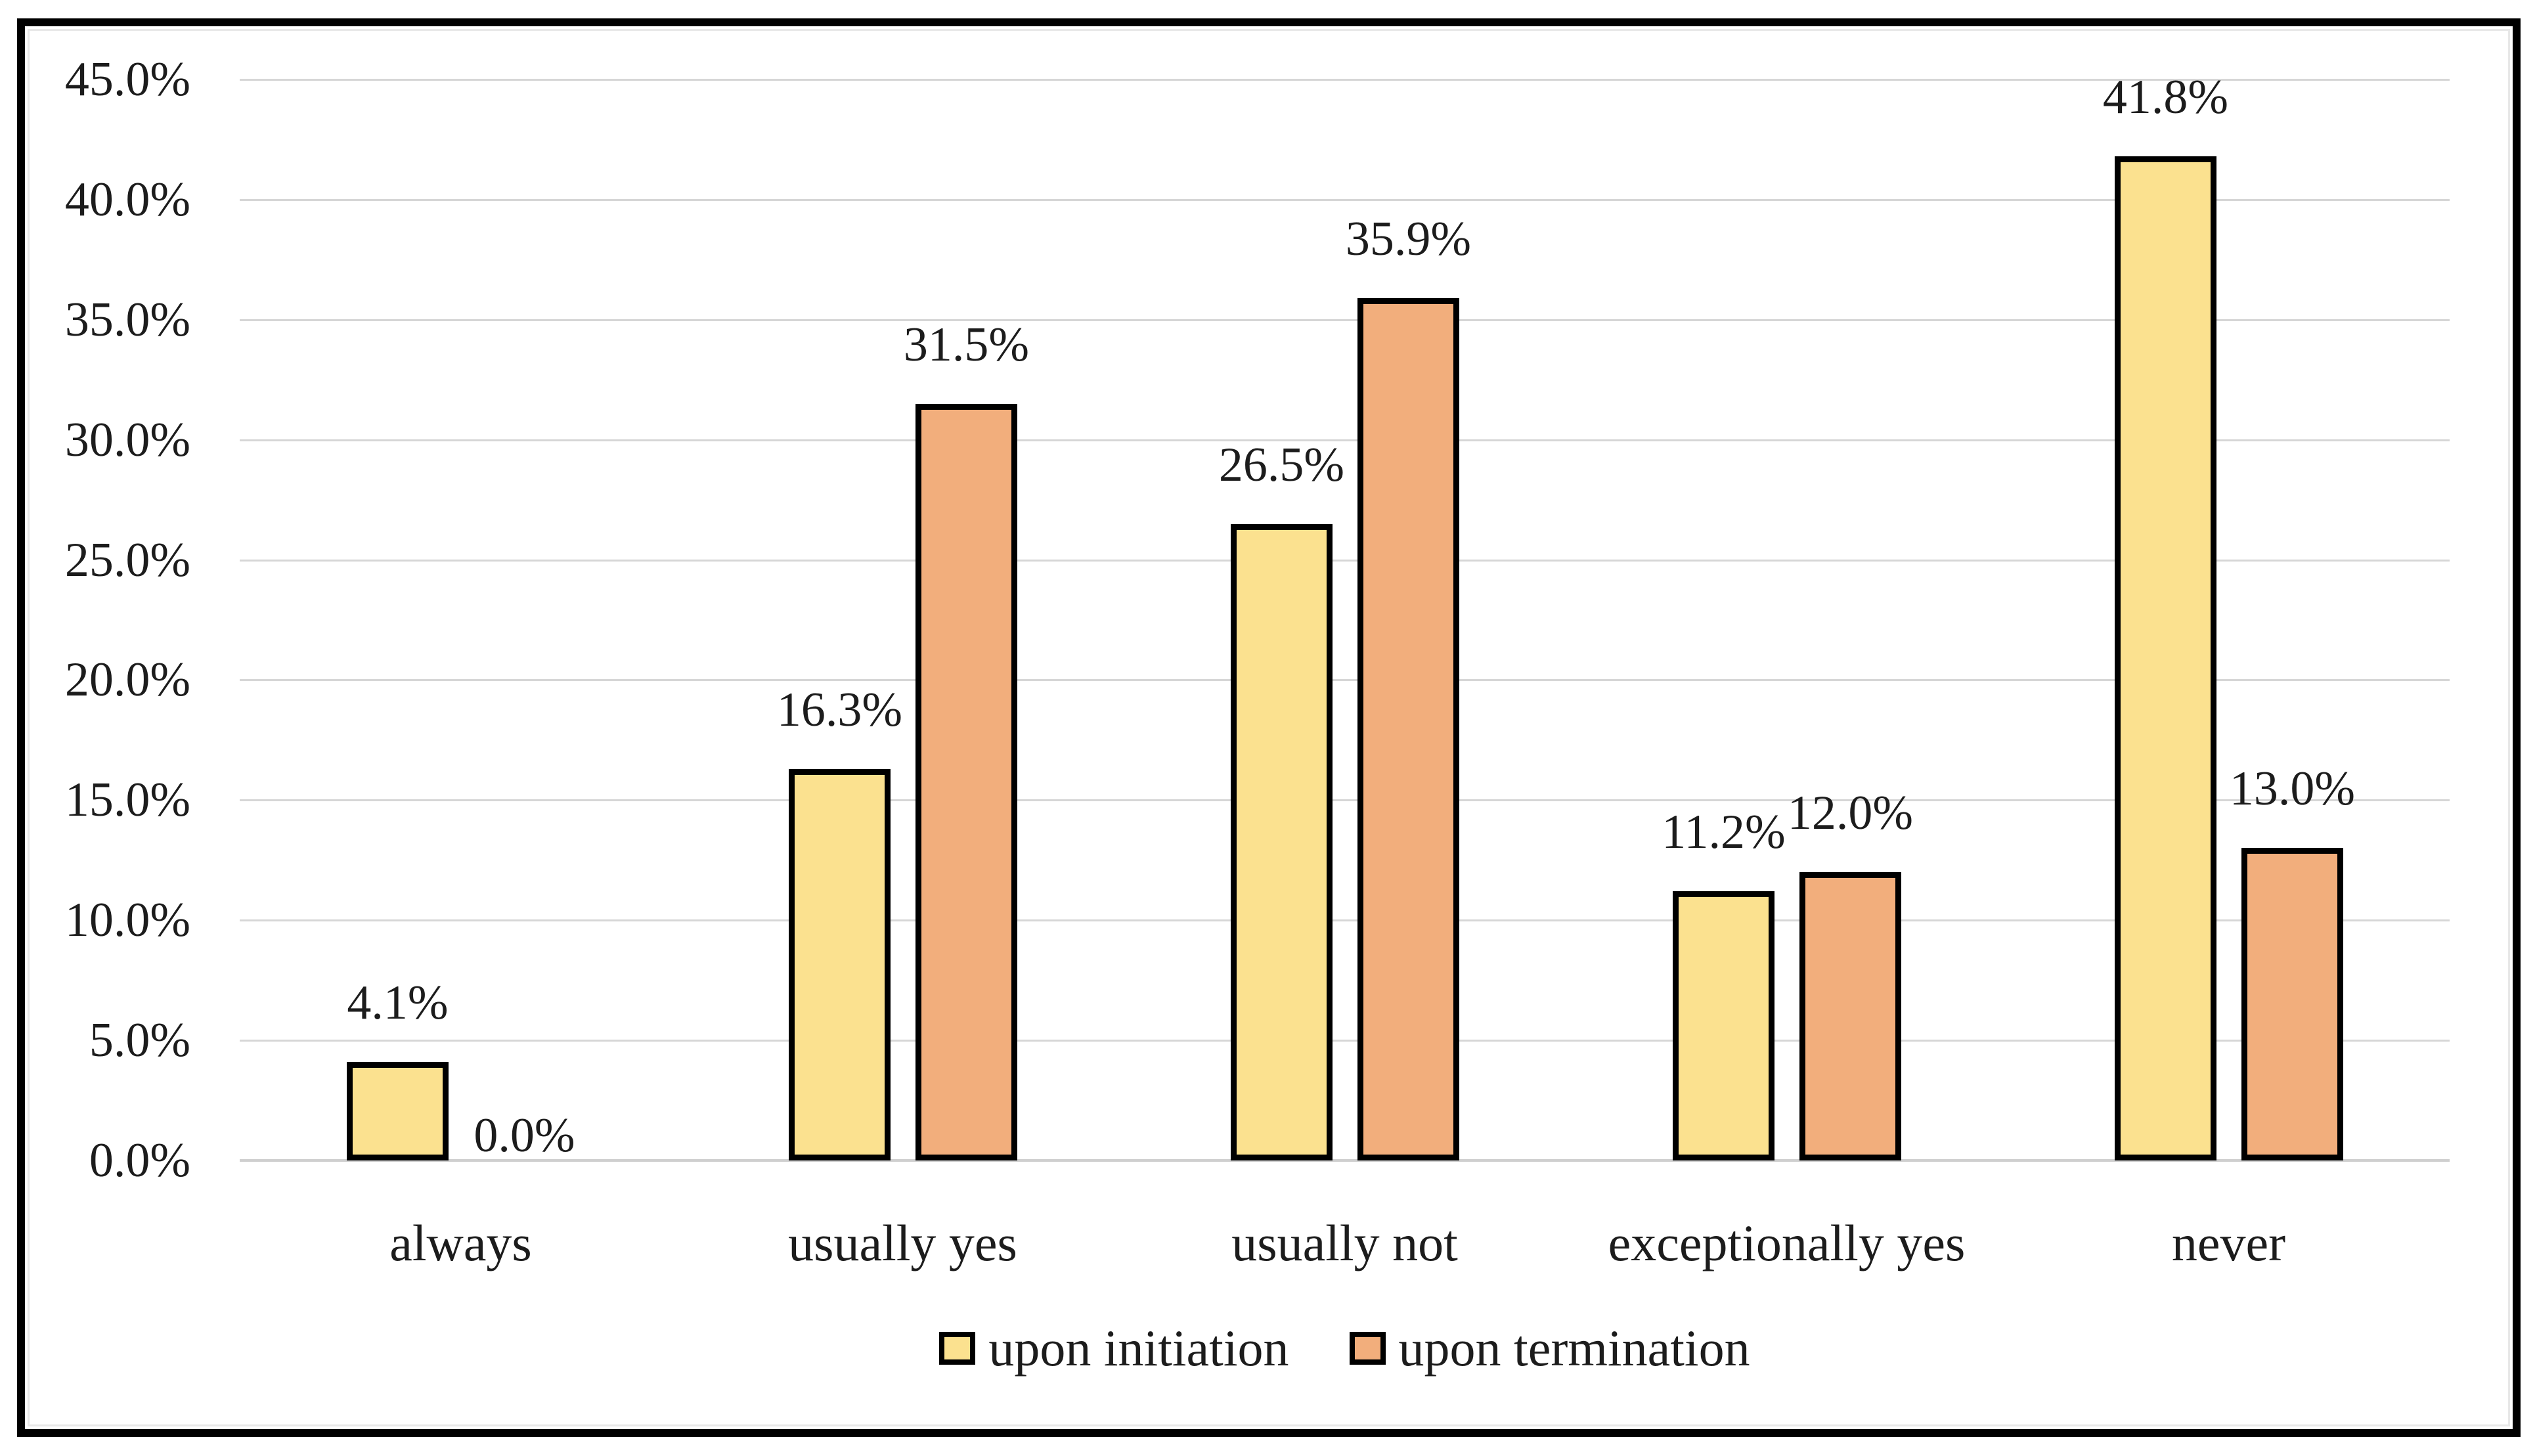 Image resolution: width=2535 pixels, height=1456 pixels. What do you see at coordinates (398, 1111) in the screenshot?
I see `bar-upon-initiation-always` at bounding box center [398, 1111].